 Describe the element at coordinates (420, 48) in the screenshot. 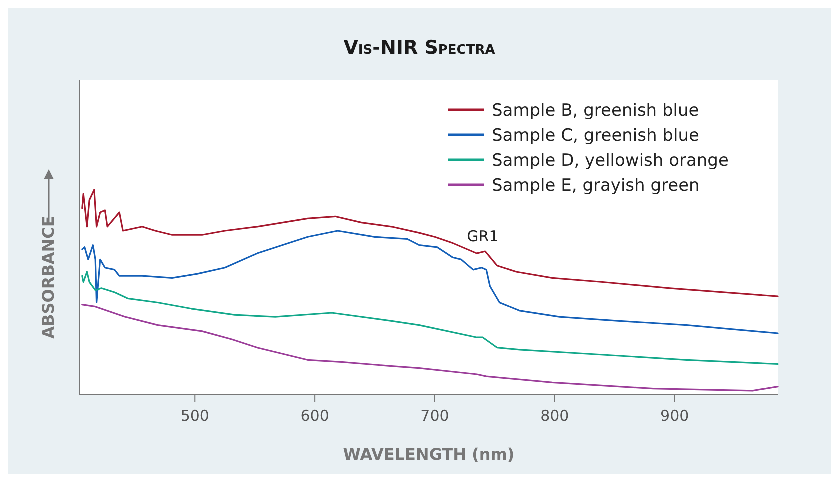

I see `chart-title: Vis-NIR Spectra` at that location.